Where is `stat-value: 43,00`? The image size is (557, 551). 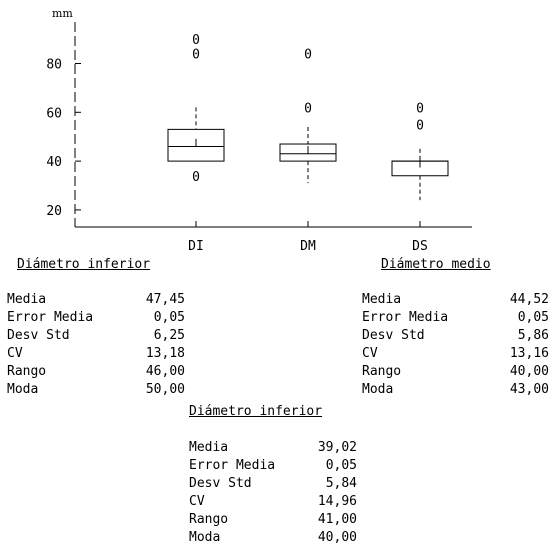
stat-value: 43,00 is located at coordinates (529, 389).